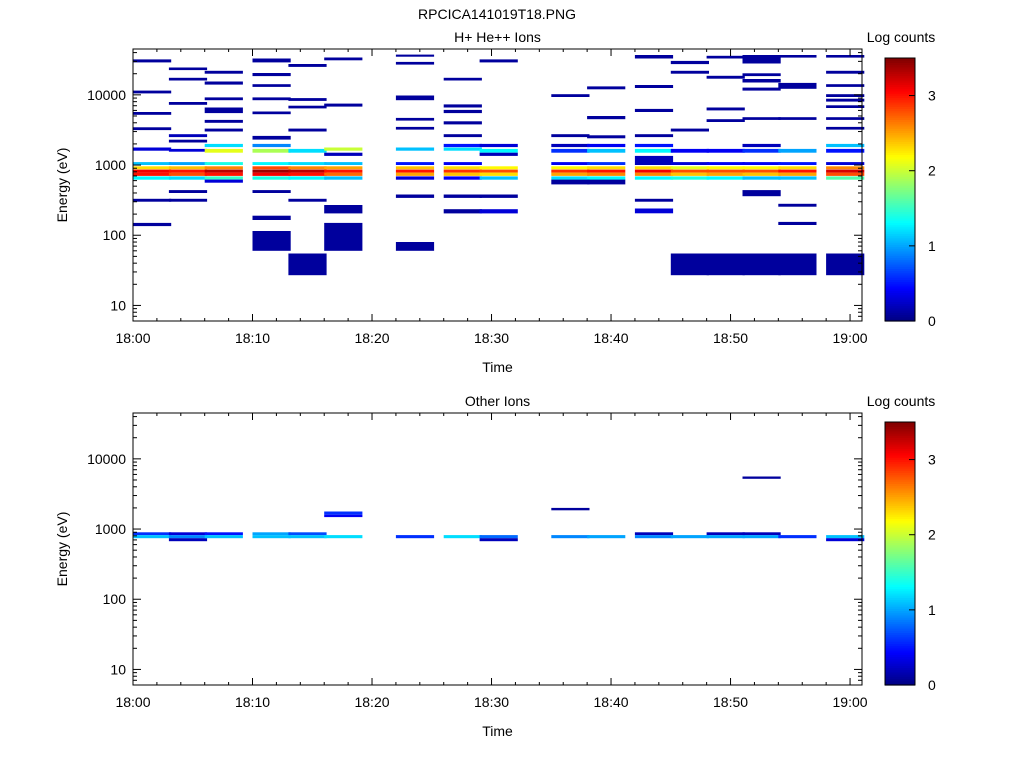 The image size is (1024, 768). I want to click on colorbar-tick-label: 0, so click(932, 321).